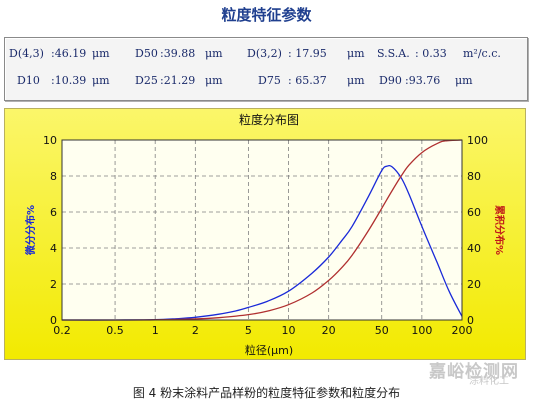  Describe the element at coordinates (53, 284) in the screenshot. I see `y-left-tick-label: 2` at that location.